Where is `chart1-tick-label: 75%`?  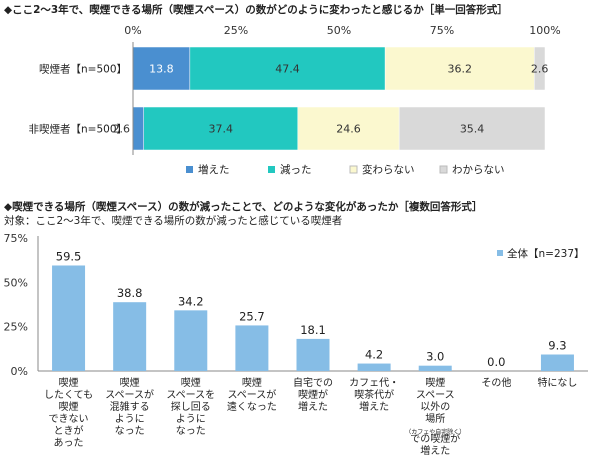
chart1-tick-label: 75% is located at coordinates (442, 30).